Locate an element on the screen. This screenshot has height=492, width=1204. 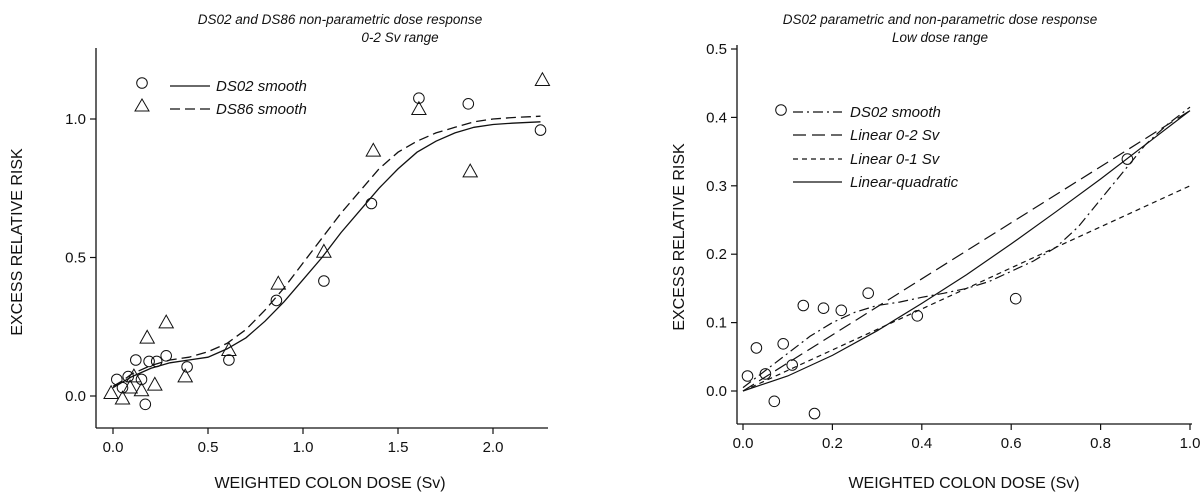
chart-right-x-tick-label: 0.4 is located at coordinates (921, 443).